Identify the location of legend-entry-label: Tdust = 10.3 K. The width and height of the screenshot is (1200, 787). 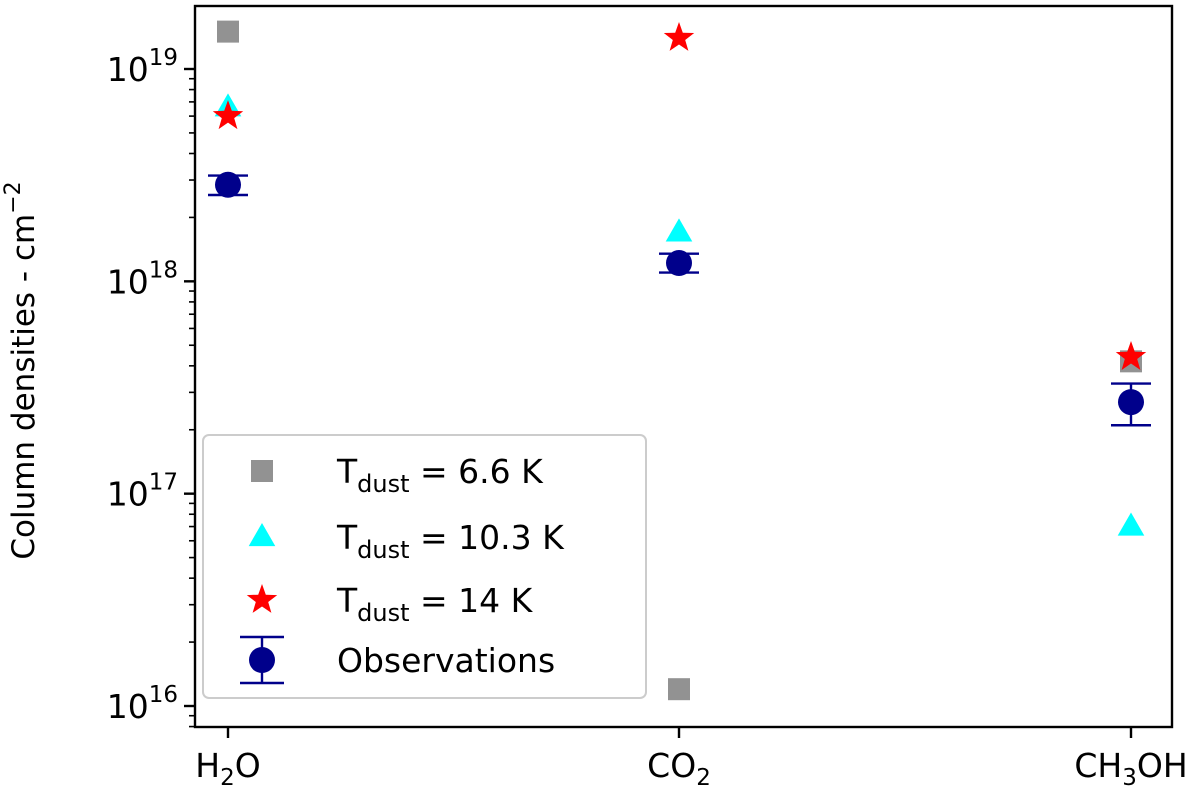
(450, 541).